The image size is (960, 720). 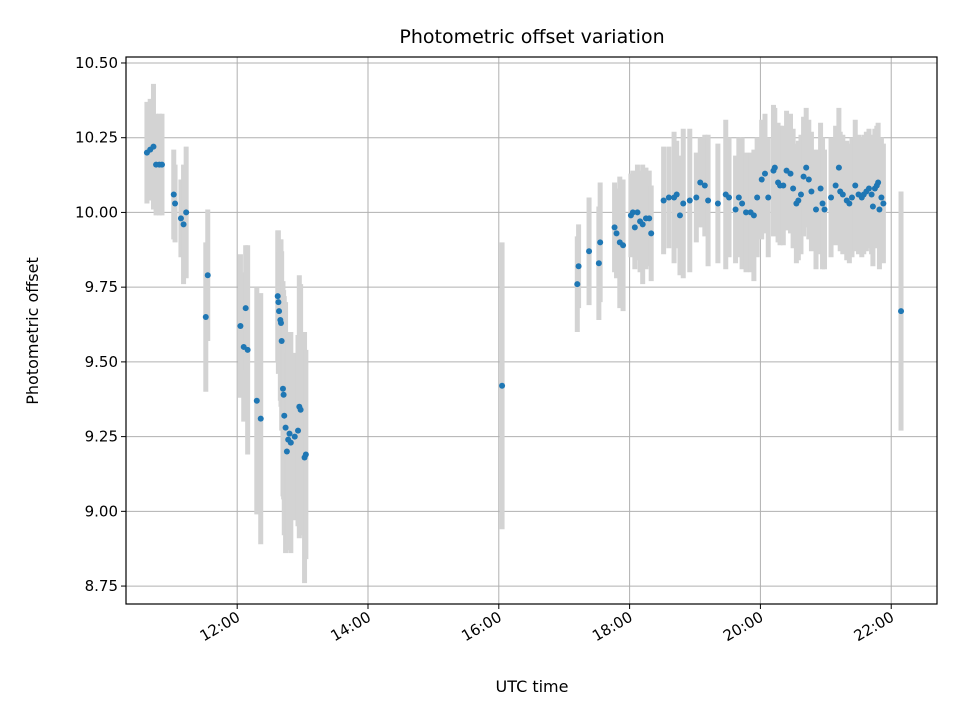 What do you see at coordinates (96, 138) in the screenshot?
I see `y-tick-label: 10.25` at bounding box center [96, 138].